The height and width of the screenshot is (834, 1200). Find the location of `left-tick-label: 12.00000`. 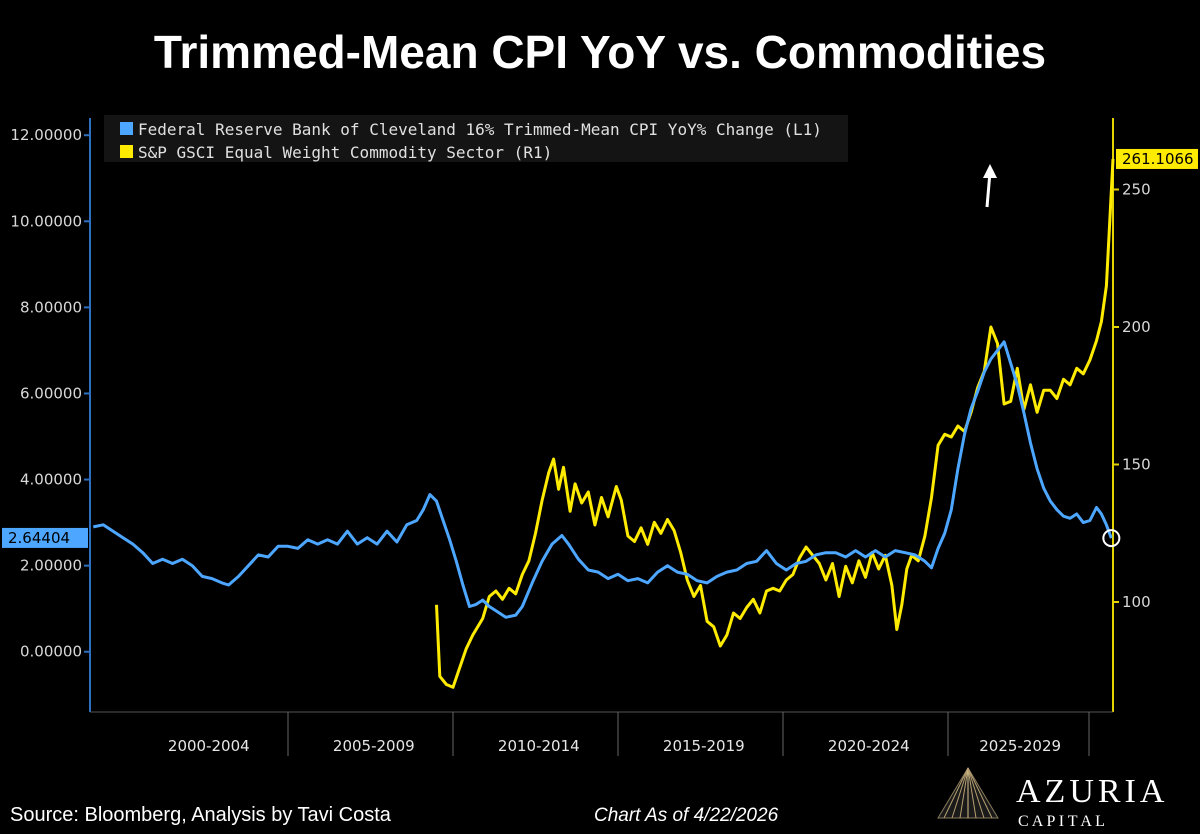

left-tick-label: 12.00000 is located at coordinates (46, 135).